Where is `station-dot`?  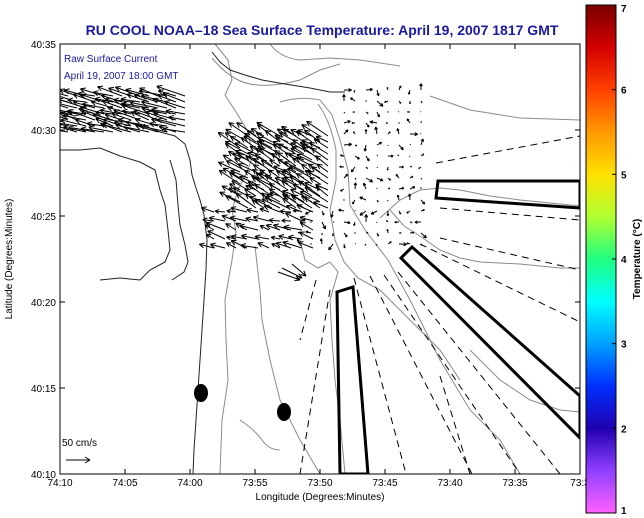
station-dot is located at coordinates (284, 412).